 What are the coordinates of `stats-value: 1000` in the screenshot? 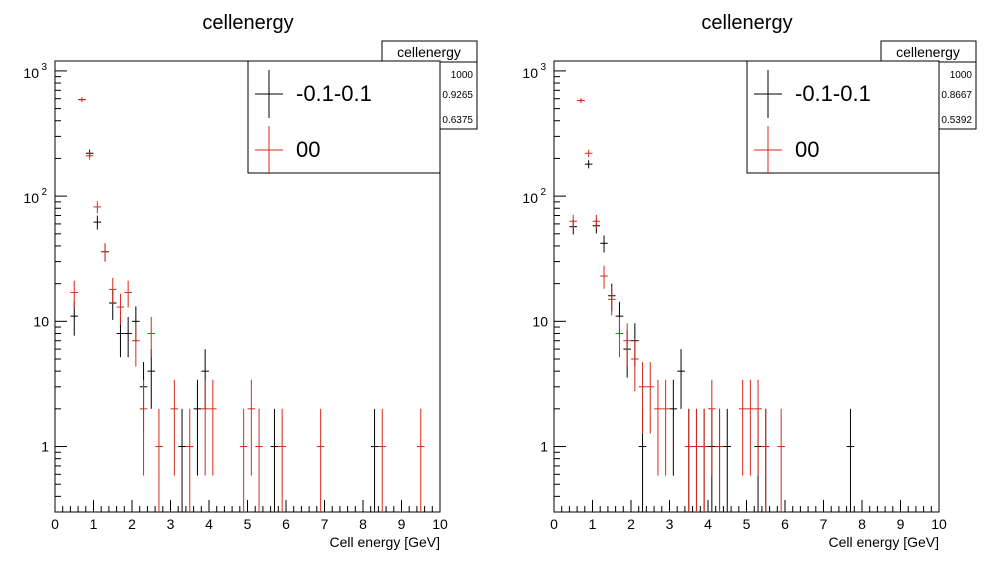 It's located at (462, 75).